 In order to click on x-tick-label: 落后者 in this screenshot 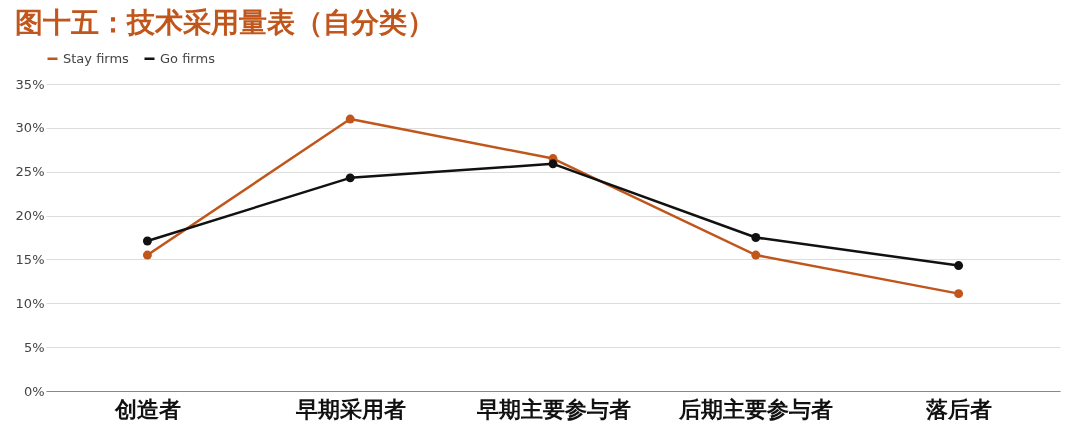, I will do `click(959, 409)`.